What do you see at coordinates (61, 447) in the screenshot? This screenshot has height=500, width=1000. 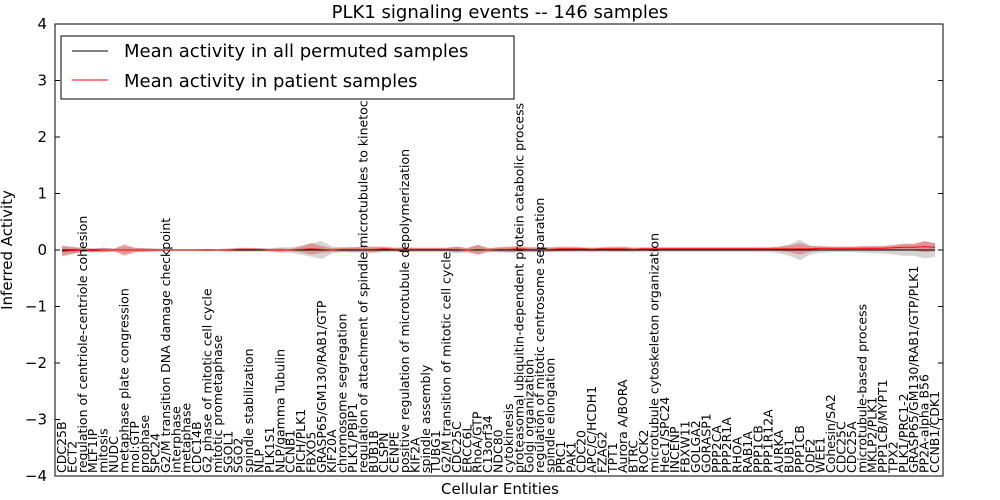 I see `category-label: CDC25B` at bounding box center [61, 447].